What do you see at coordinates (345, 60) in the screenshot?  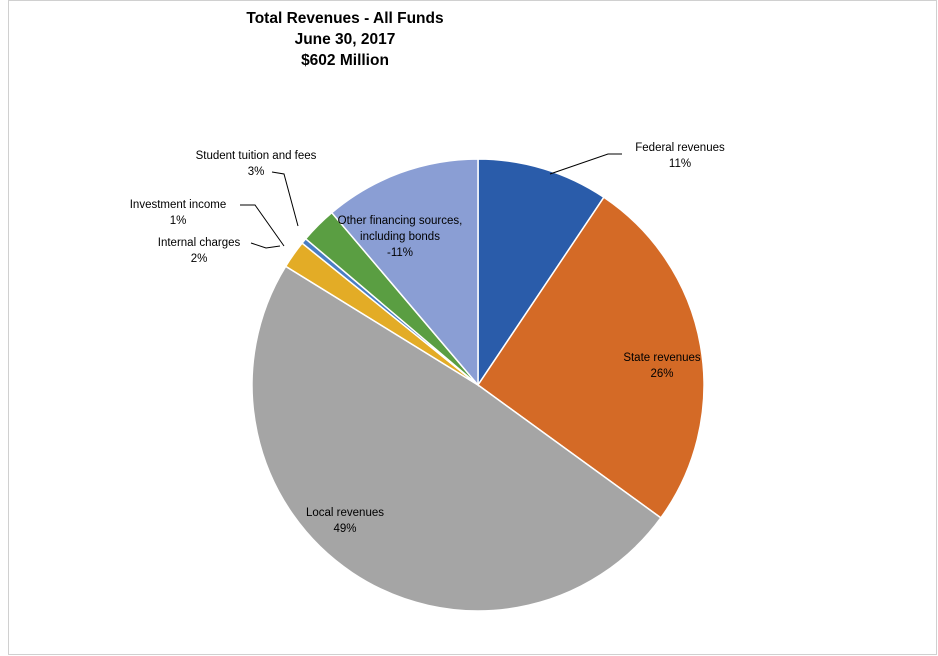 I see `chart-title-line-3: $602 Million` at bounding box center [345, 60].